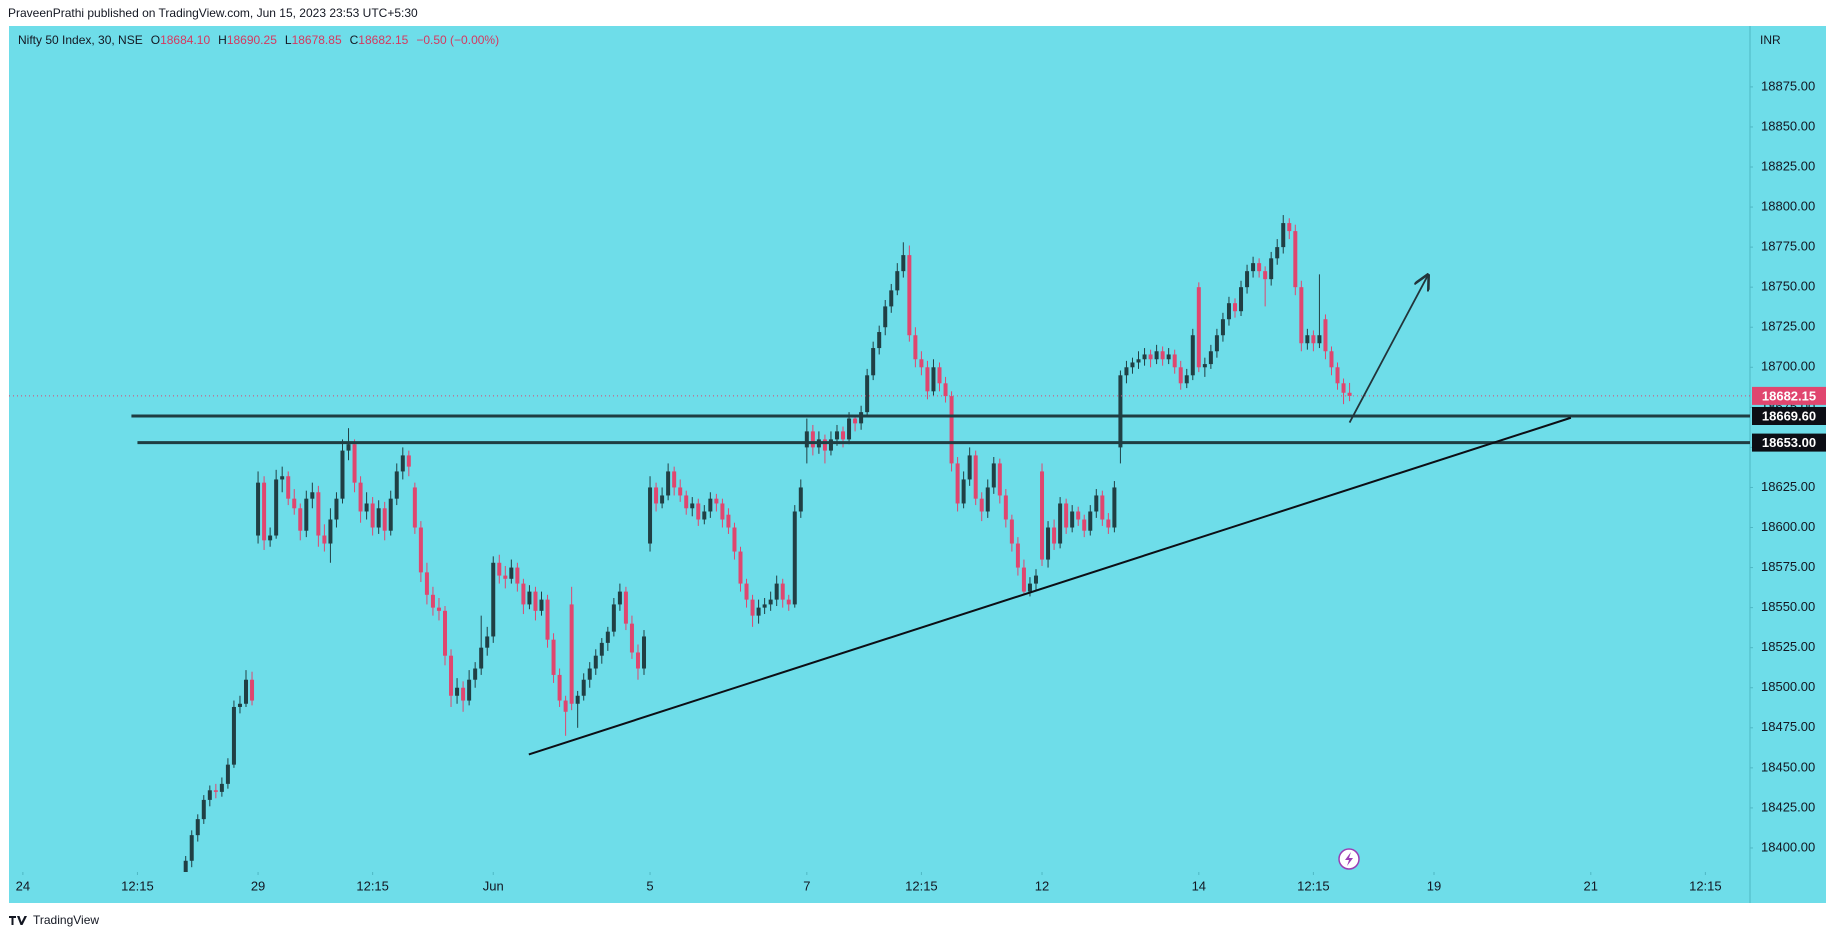 The height and width of the screenshot is (939, 1835). Describe the element at coordinates (383, 40) in the screenshot. I see `ohlc-value: 18682.15` at that location.